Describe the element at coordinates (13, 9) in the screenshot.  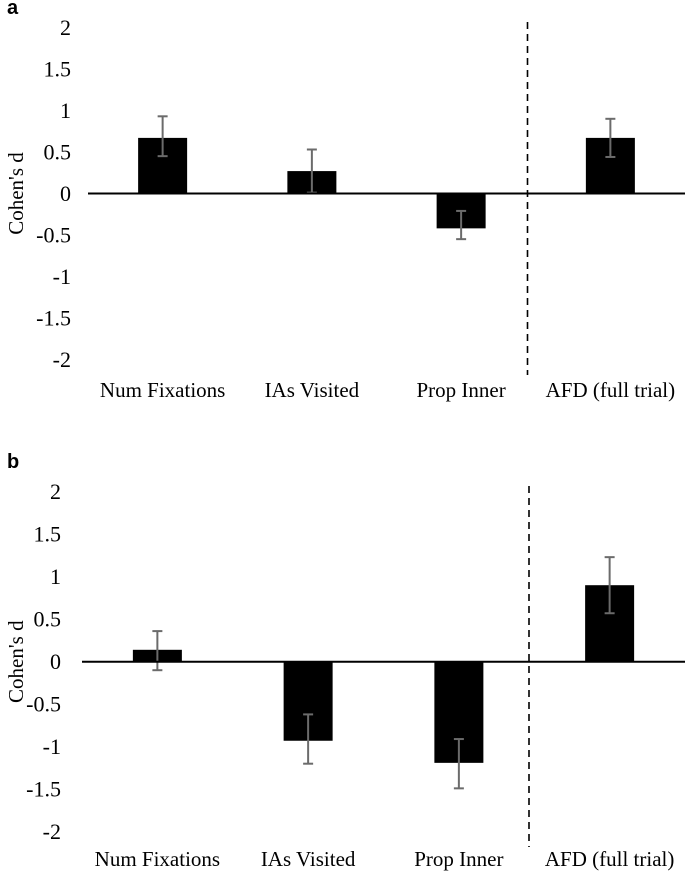
I see `panel-a-label: a` at that location.